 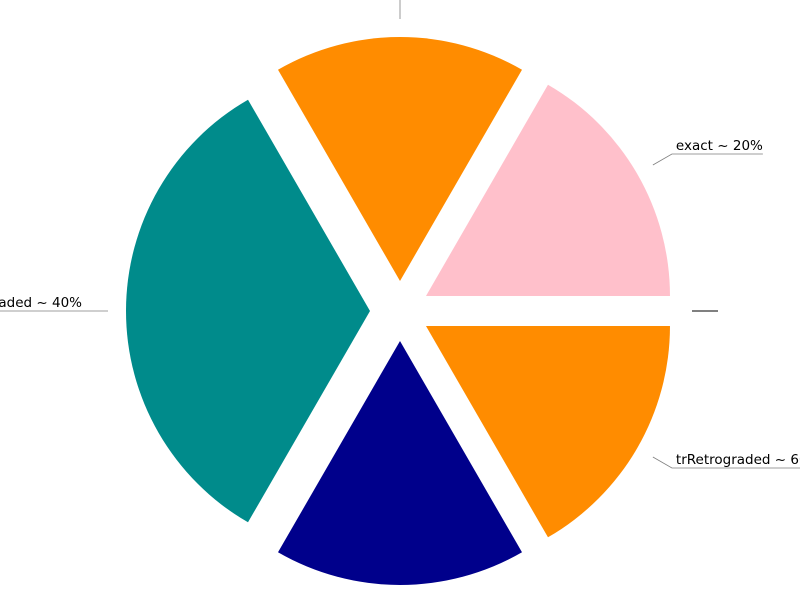 What do you see at coordinates (719, 146) in the screenshot?
I see `pie-slice-label: exact ~ 20%` at bounding box center [719, 146].